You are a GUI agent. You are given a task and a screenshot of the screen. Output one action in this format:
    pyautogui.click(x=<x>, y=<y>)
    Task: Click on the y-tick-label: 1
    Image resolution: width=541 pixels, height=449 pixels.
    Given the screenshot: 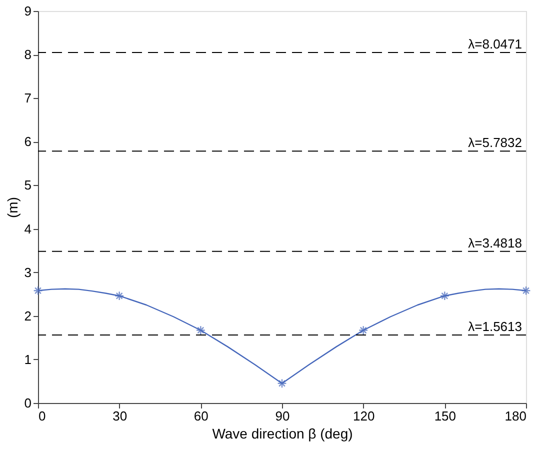 What is the action you would take?
    pyautogui.click(x=28, y=359)
    